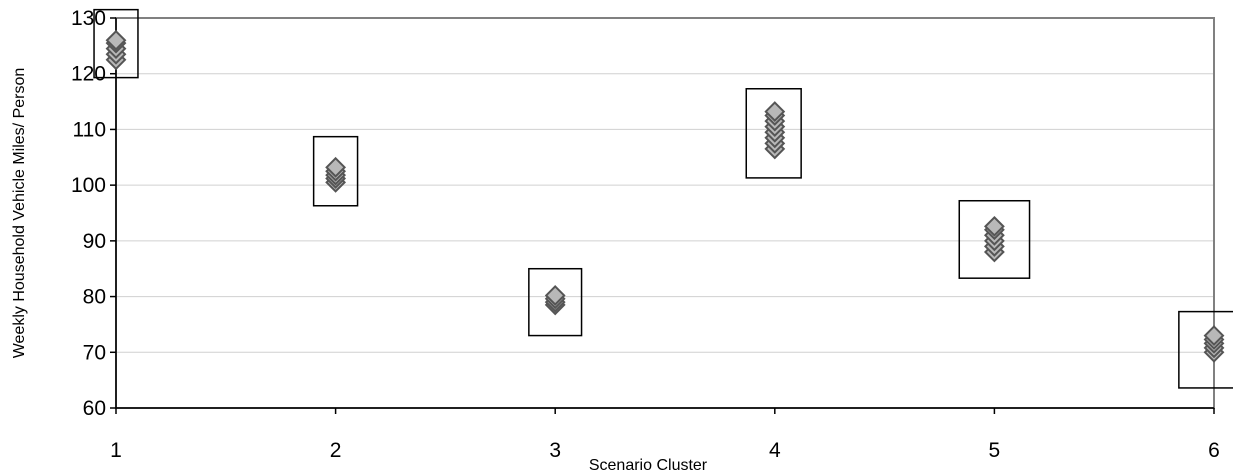  I want to click on x-tick-label-4: 4, so click(775, 450).